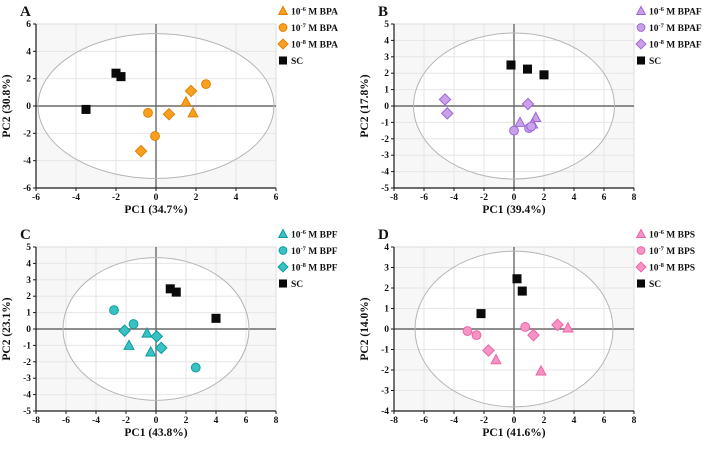  I want to click on series-triangle-markers, so click(189, 106).